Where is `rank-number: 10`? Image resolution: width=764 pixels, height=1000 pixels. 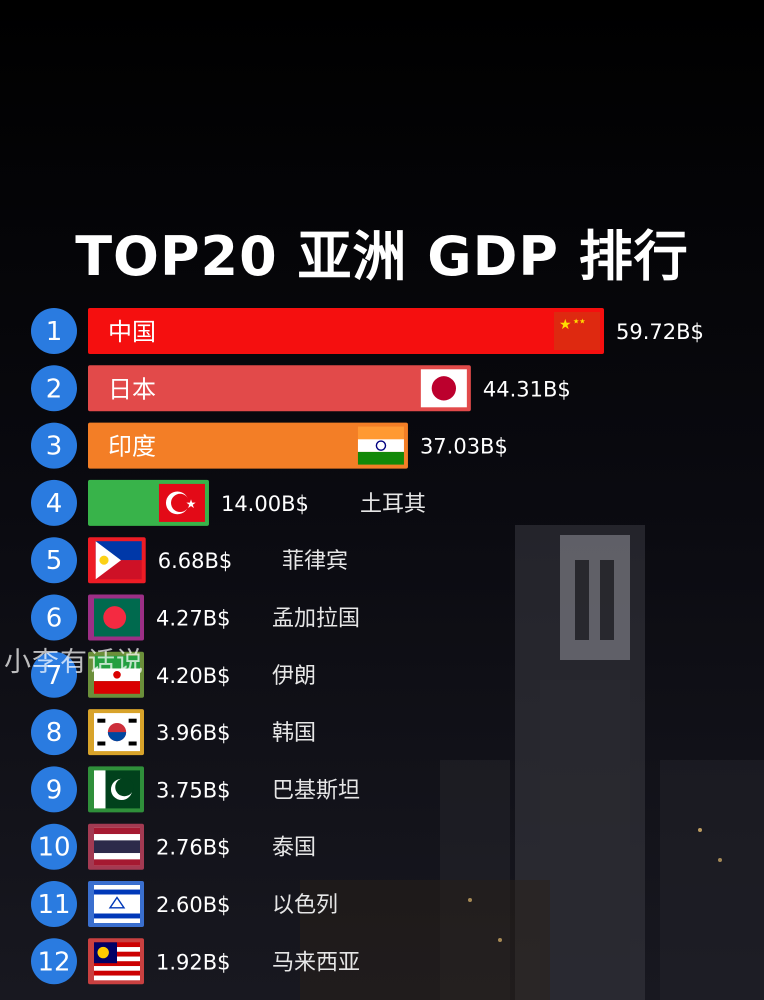 rank-number: 10 is located at coordinates (53, 848).